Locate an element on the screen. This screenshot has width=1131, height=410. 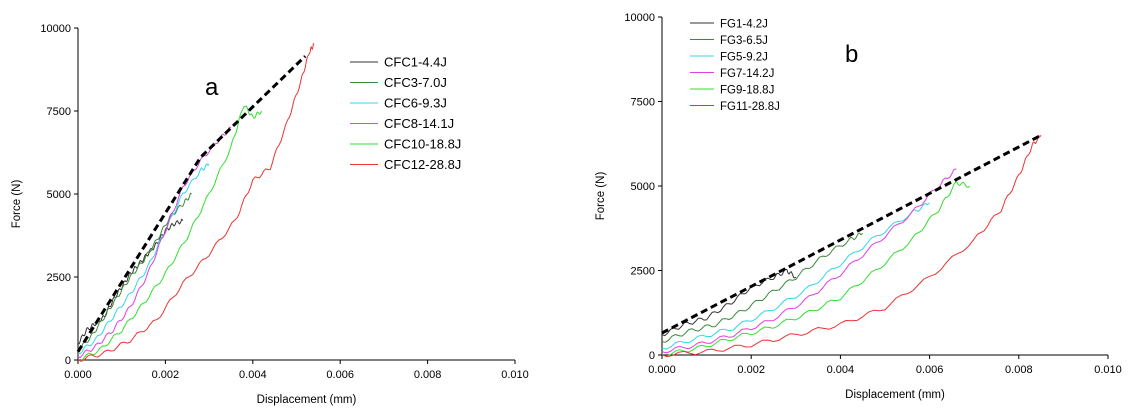
series-line-cfc3-7-0j is located at coordinates (134, 271).